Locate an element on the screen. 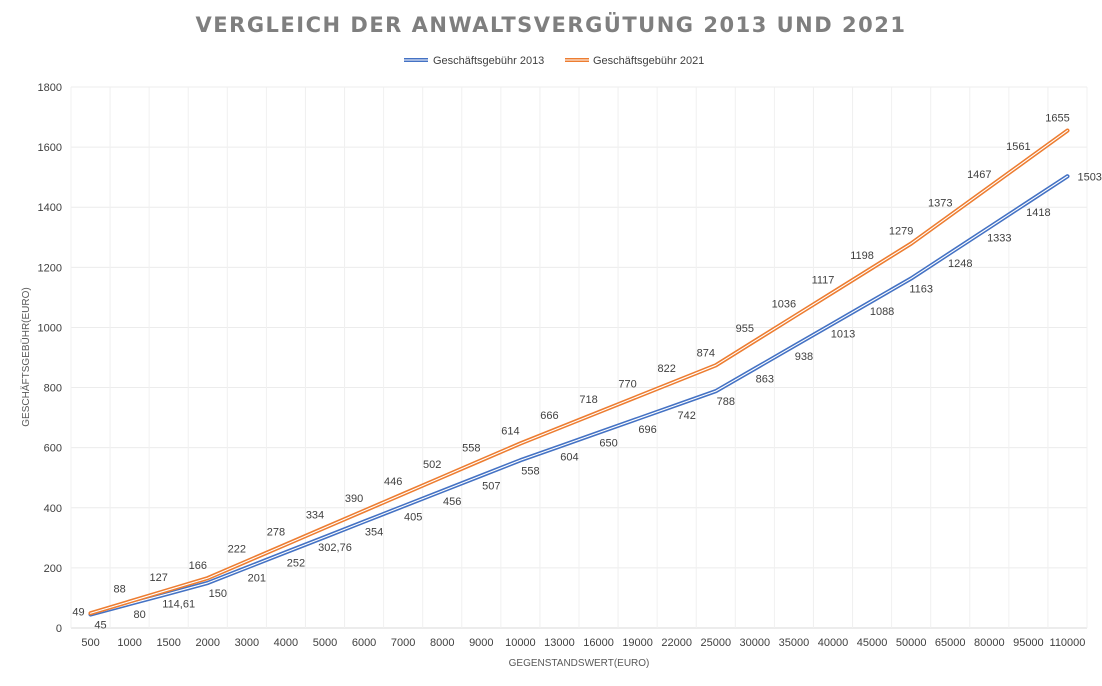 The image size is (1102, 686). y-tick-label: 600 is located at coordinates (53, 449).